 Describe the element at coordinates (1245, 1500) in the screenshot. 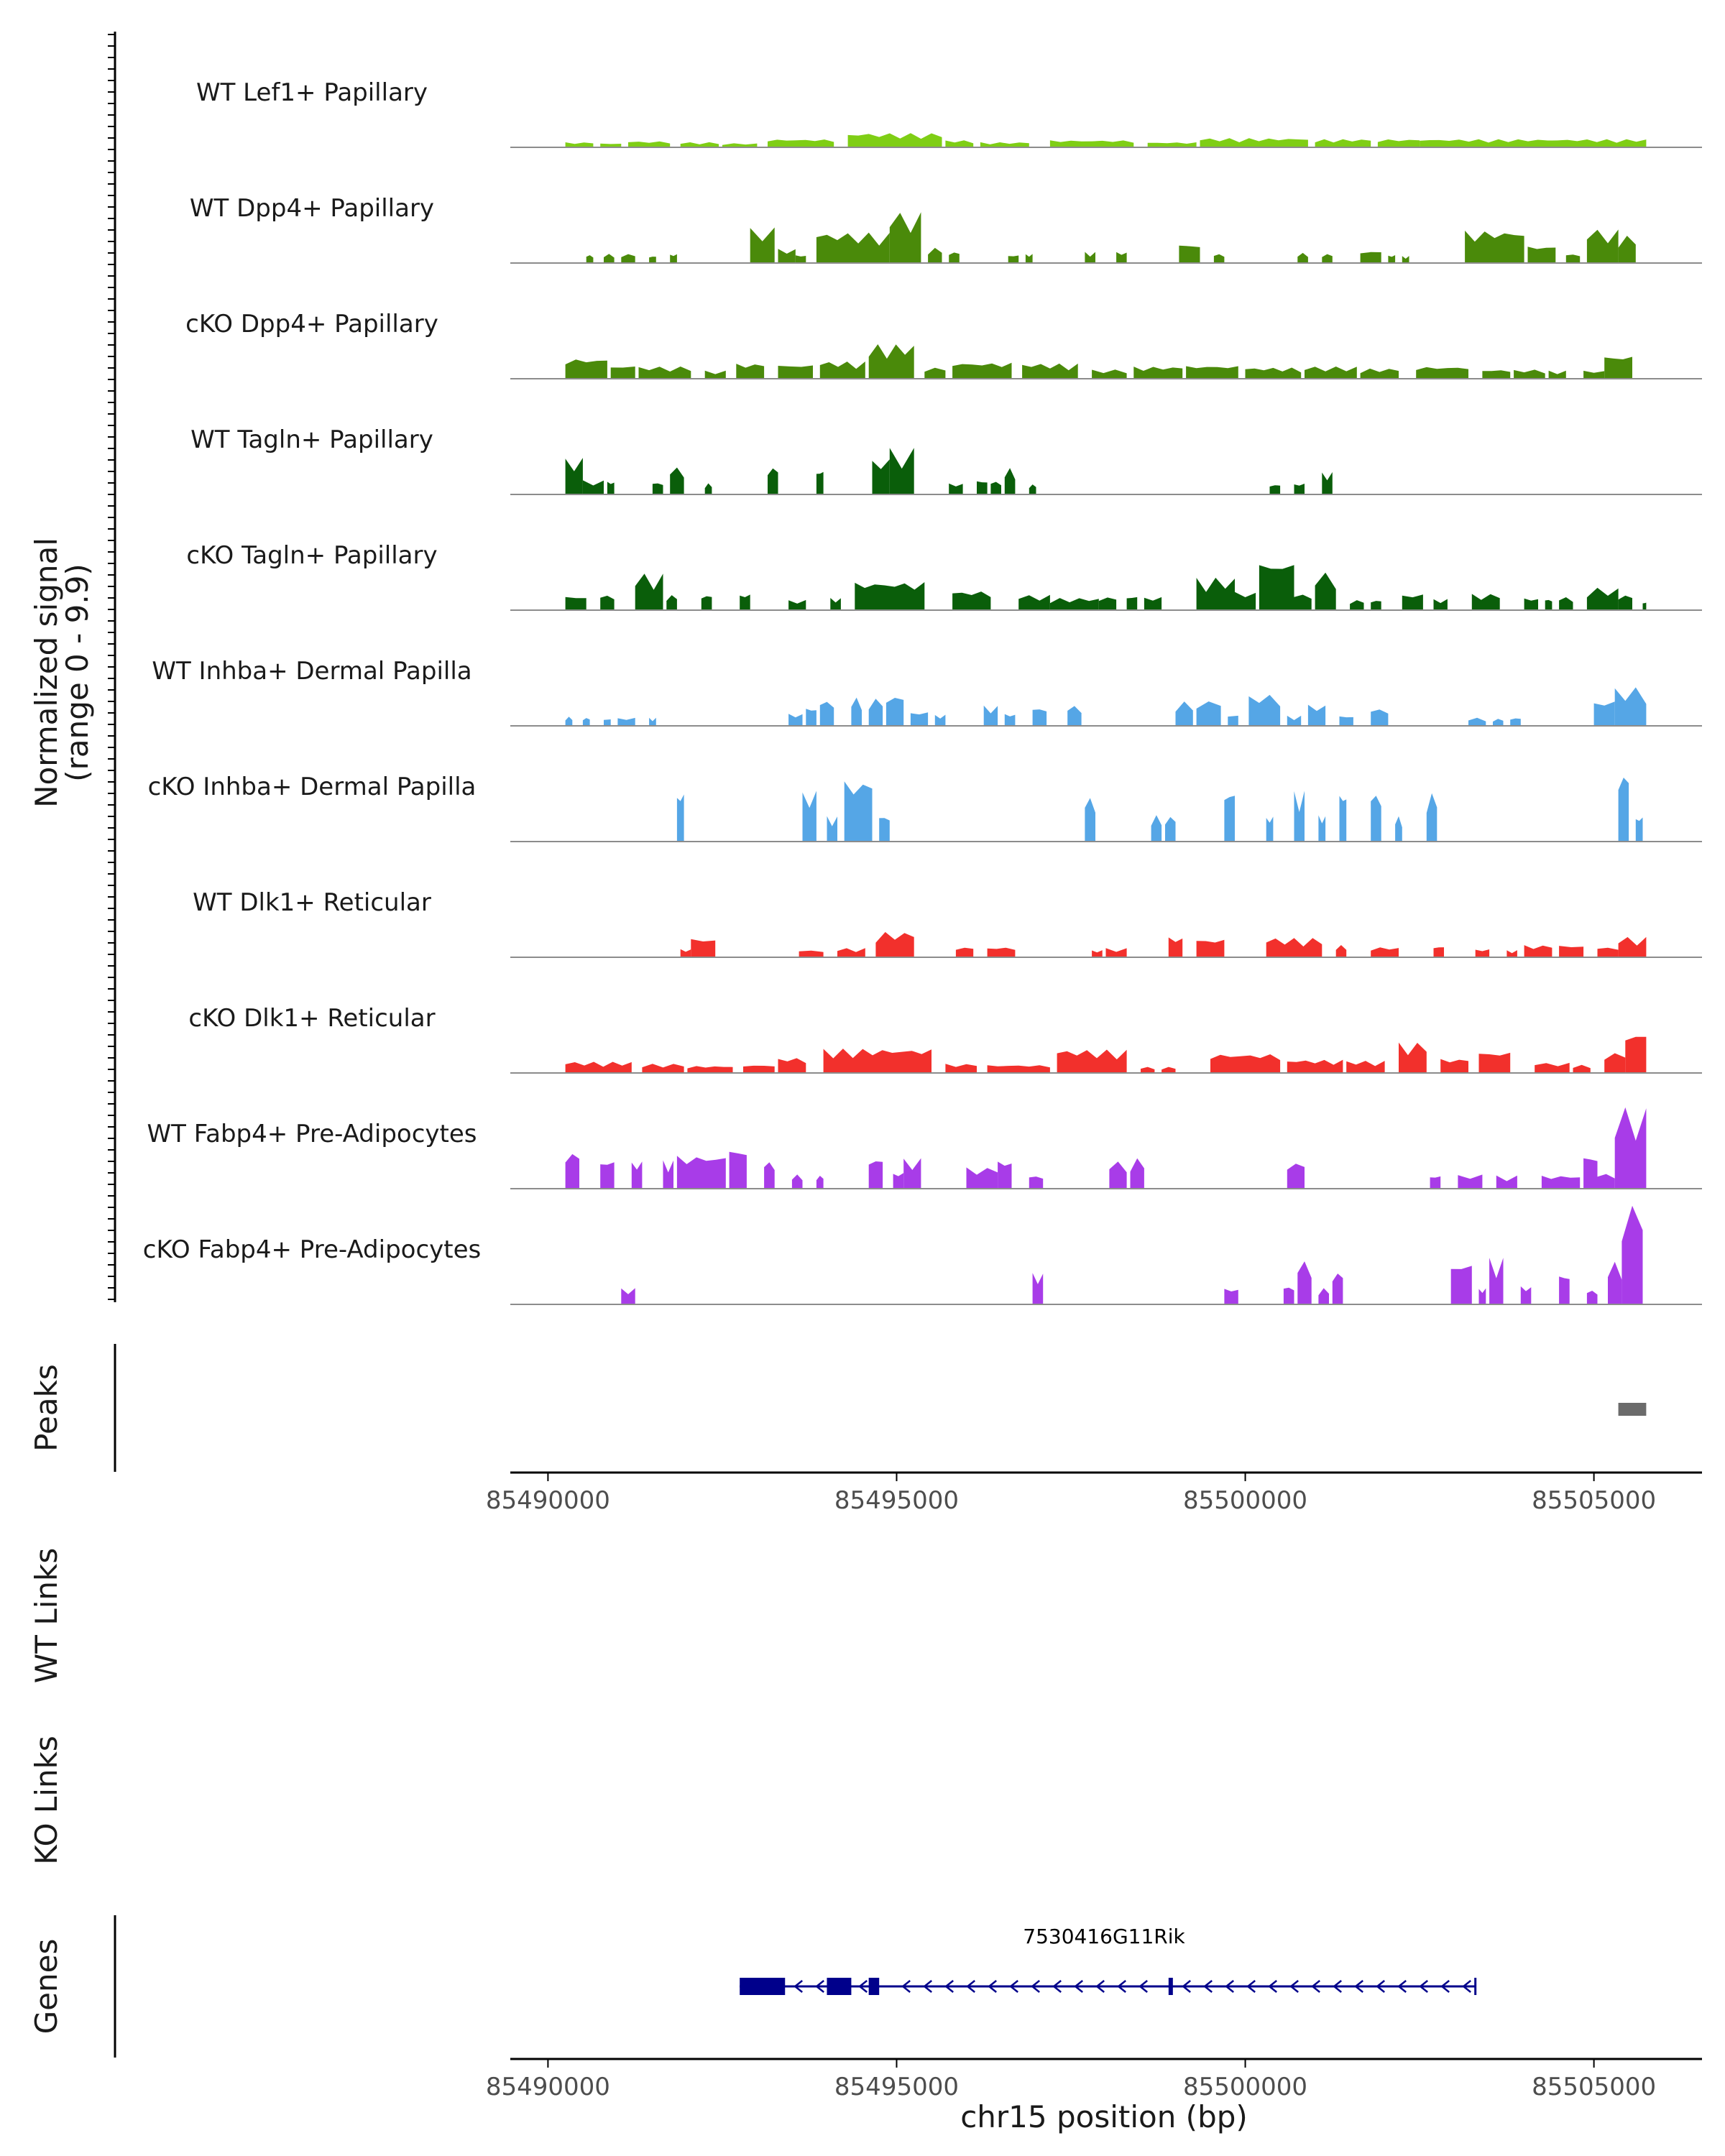

I see `x-axis-top-tick-label: 85500000` at that location.